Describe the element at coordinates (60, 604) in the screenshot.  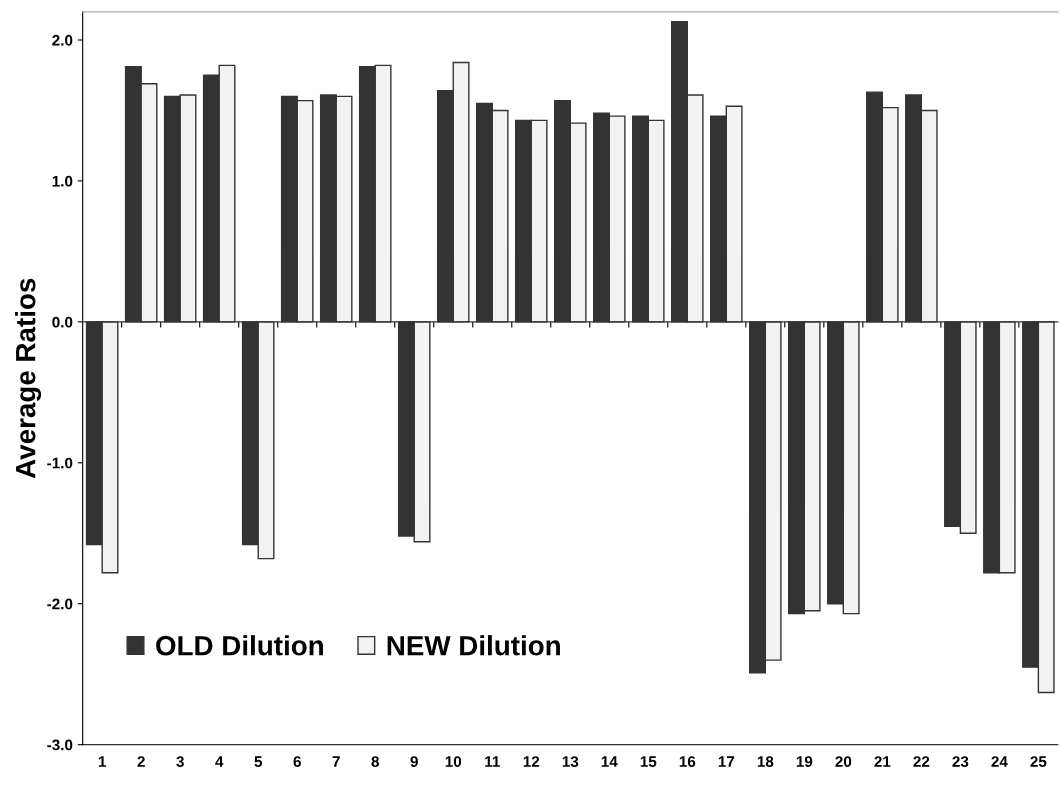
I see `y-tick-label: -2.0` at that location.